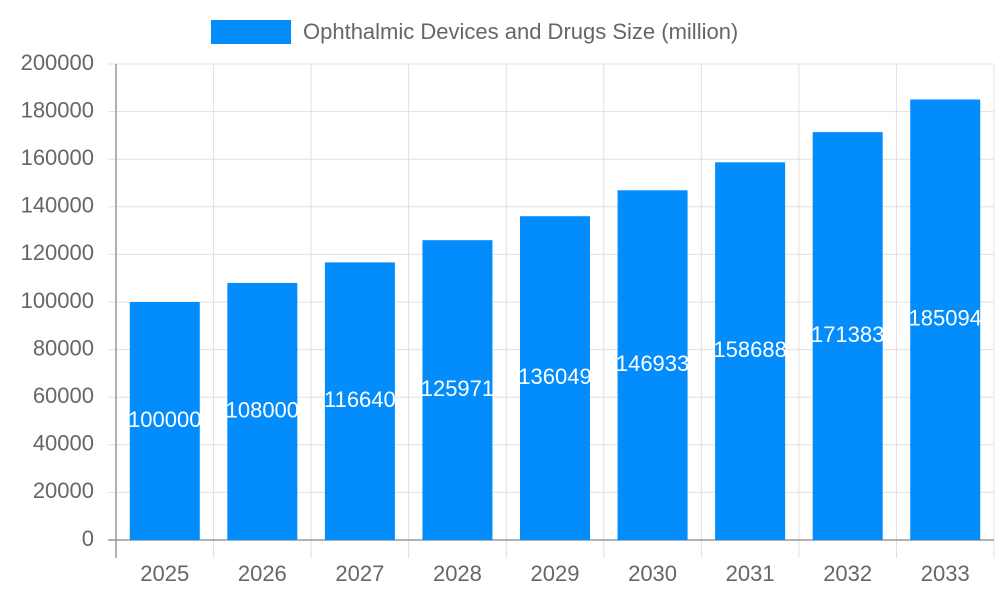 Image resolution: width=1000 pixels, height=600 pixels. I want to click on x-tick-label: 2031, so click(750, 573).